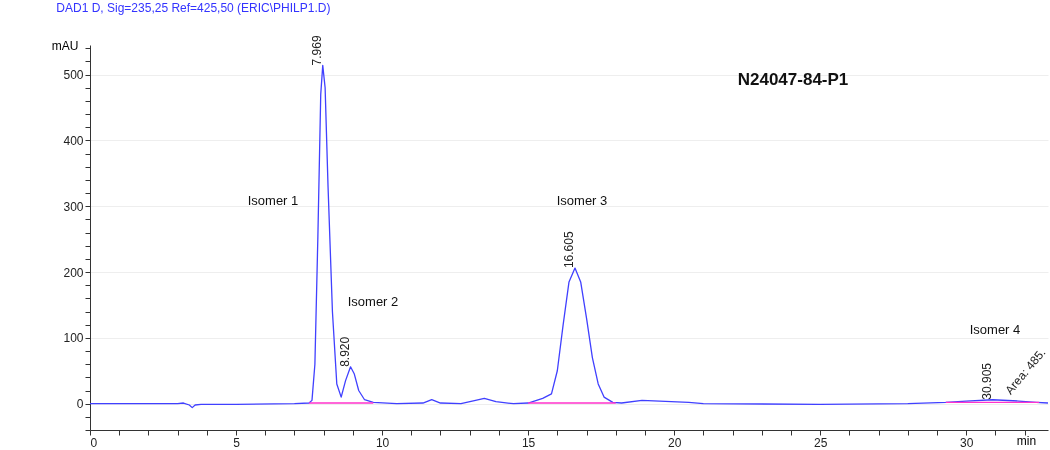 The image size is (1050, 450). What do you see at coordinates (73, 75) in the screenshot?
I see `y-tick-label: 500` at bounding box center [73, 75].